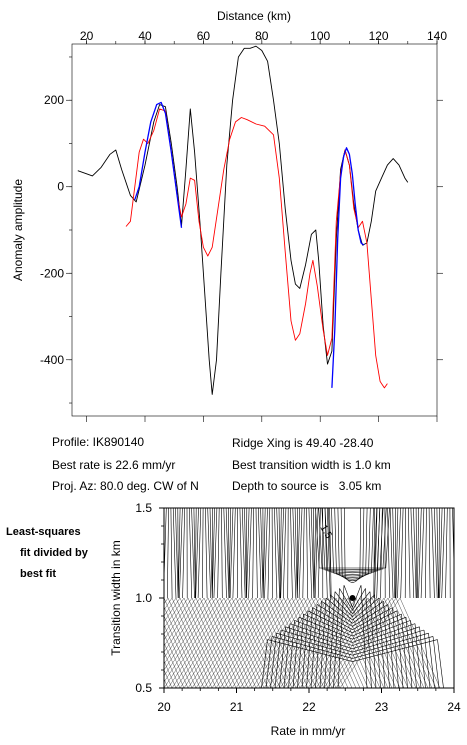 The image size is (467, 745). I want to click on projection-azimuth-text: Proj. Az: 80.0 deg. CW of N, so click(125, 486).